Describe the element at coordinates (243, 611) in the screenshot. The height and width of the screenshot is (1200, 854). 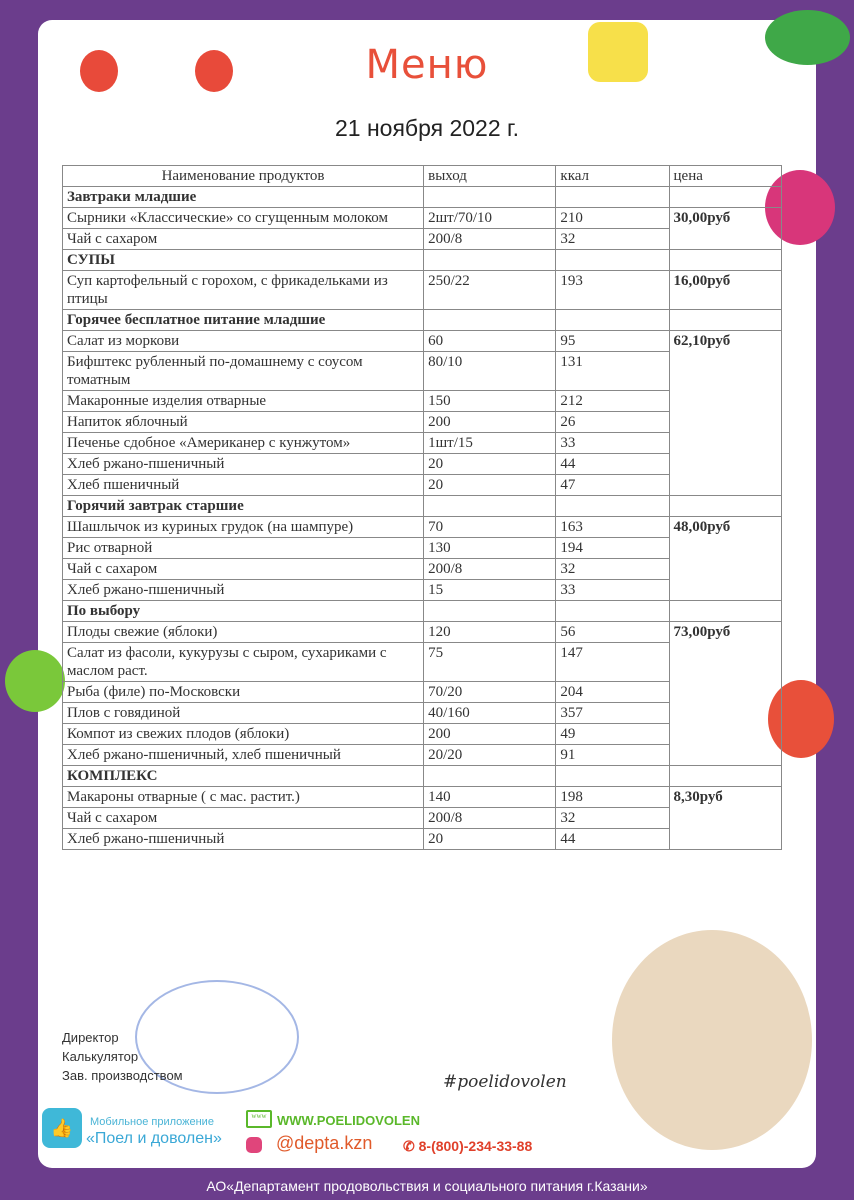
I see `section-title: По выбору` at that location.